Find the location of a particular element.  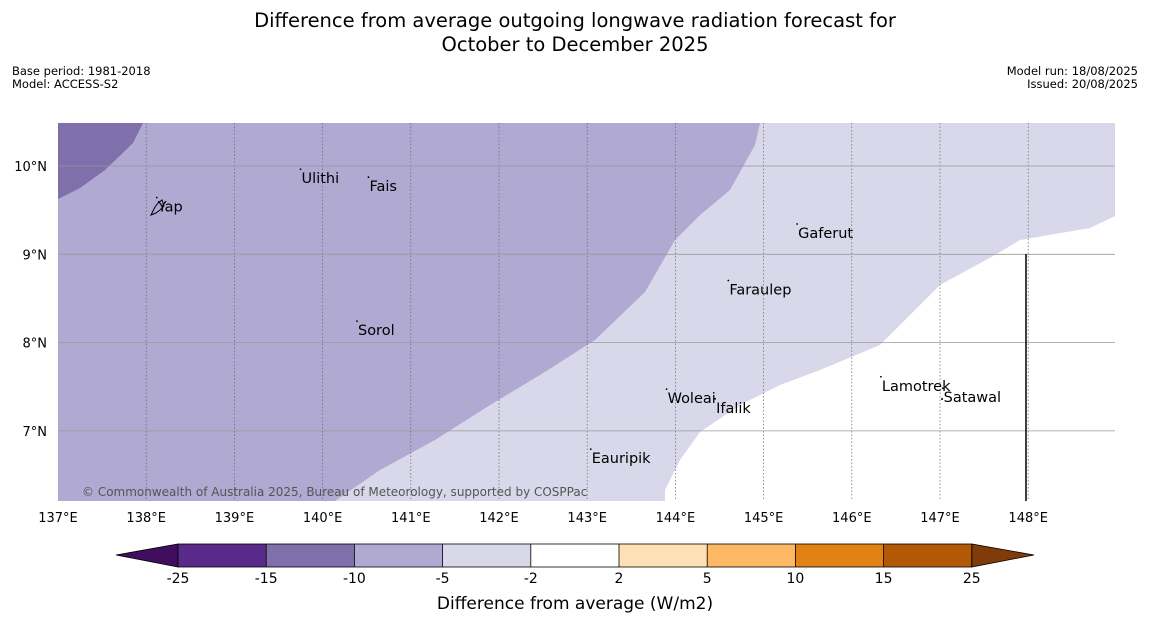

meta-left: Base period: 1981-2018 Model: ACCESS-S2 is located at coordinates (81, 78).